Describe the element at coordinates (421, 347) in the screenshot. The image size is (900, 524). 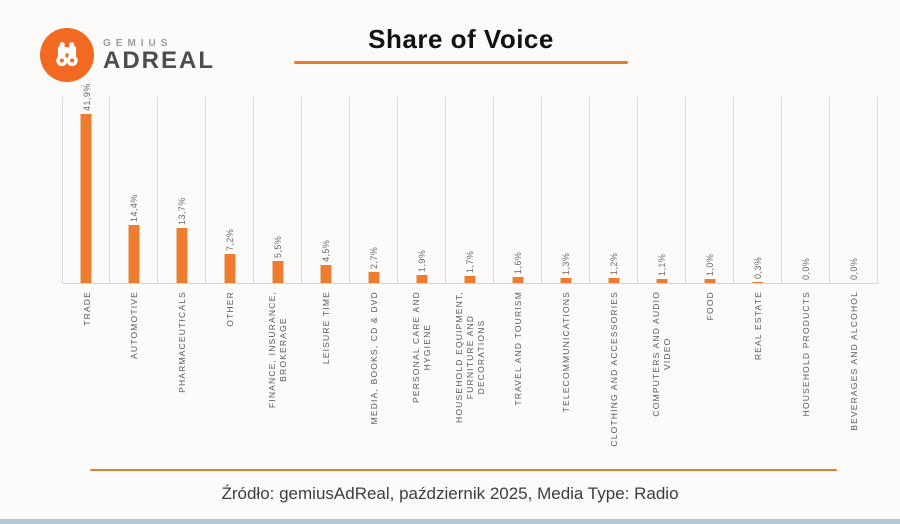
I see `category-label: PERSONAL CARE AND HYGIENE` at that location.